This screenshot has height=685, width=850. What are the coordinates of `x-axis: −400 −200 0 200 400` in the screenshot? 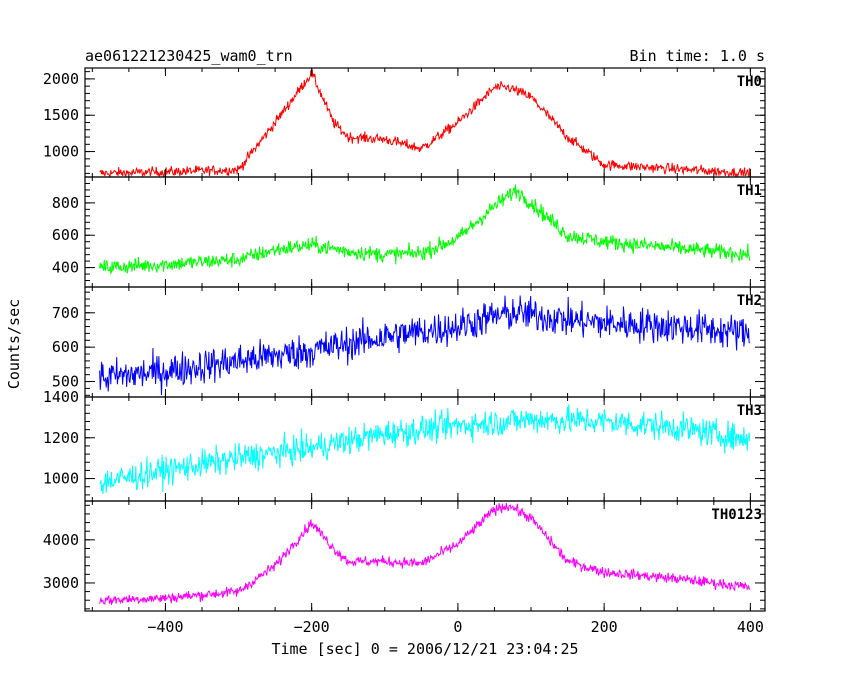 It's located at (455, 627).